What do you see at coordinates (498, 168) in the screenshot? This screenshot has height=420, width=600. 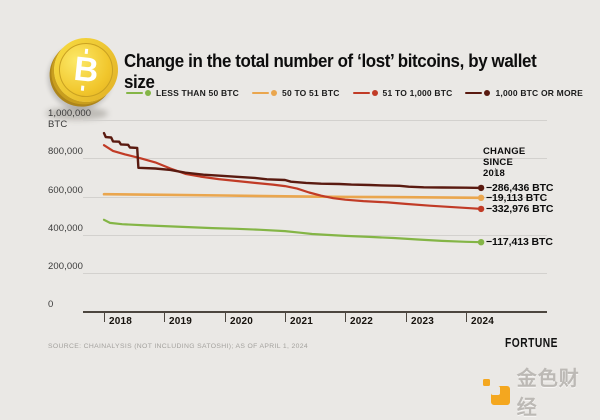 I see `change-heading-line2: SINCE 2018` at bounding box center [498, 168].